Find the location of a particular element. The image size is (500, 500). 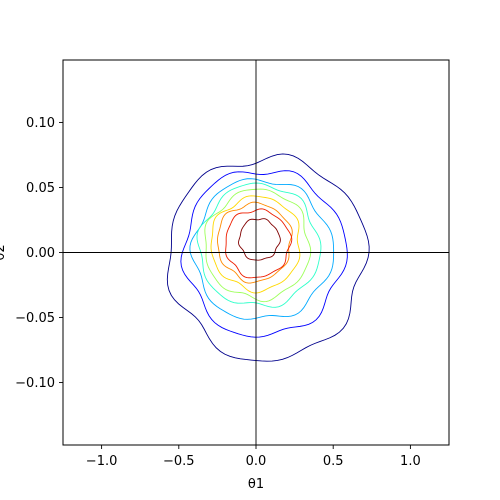

y-tick-label: −0.05 is located at coordinates (35, 318).